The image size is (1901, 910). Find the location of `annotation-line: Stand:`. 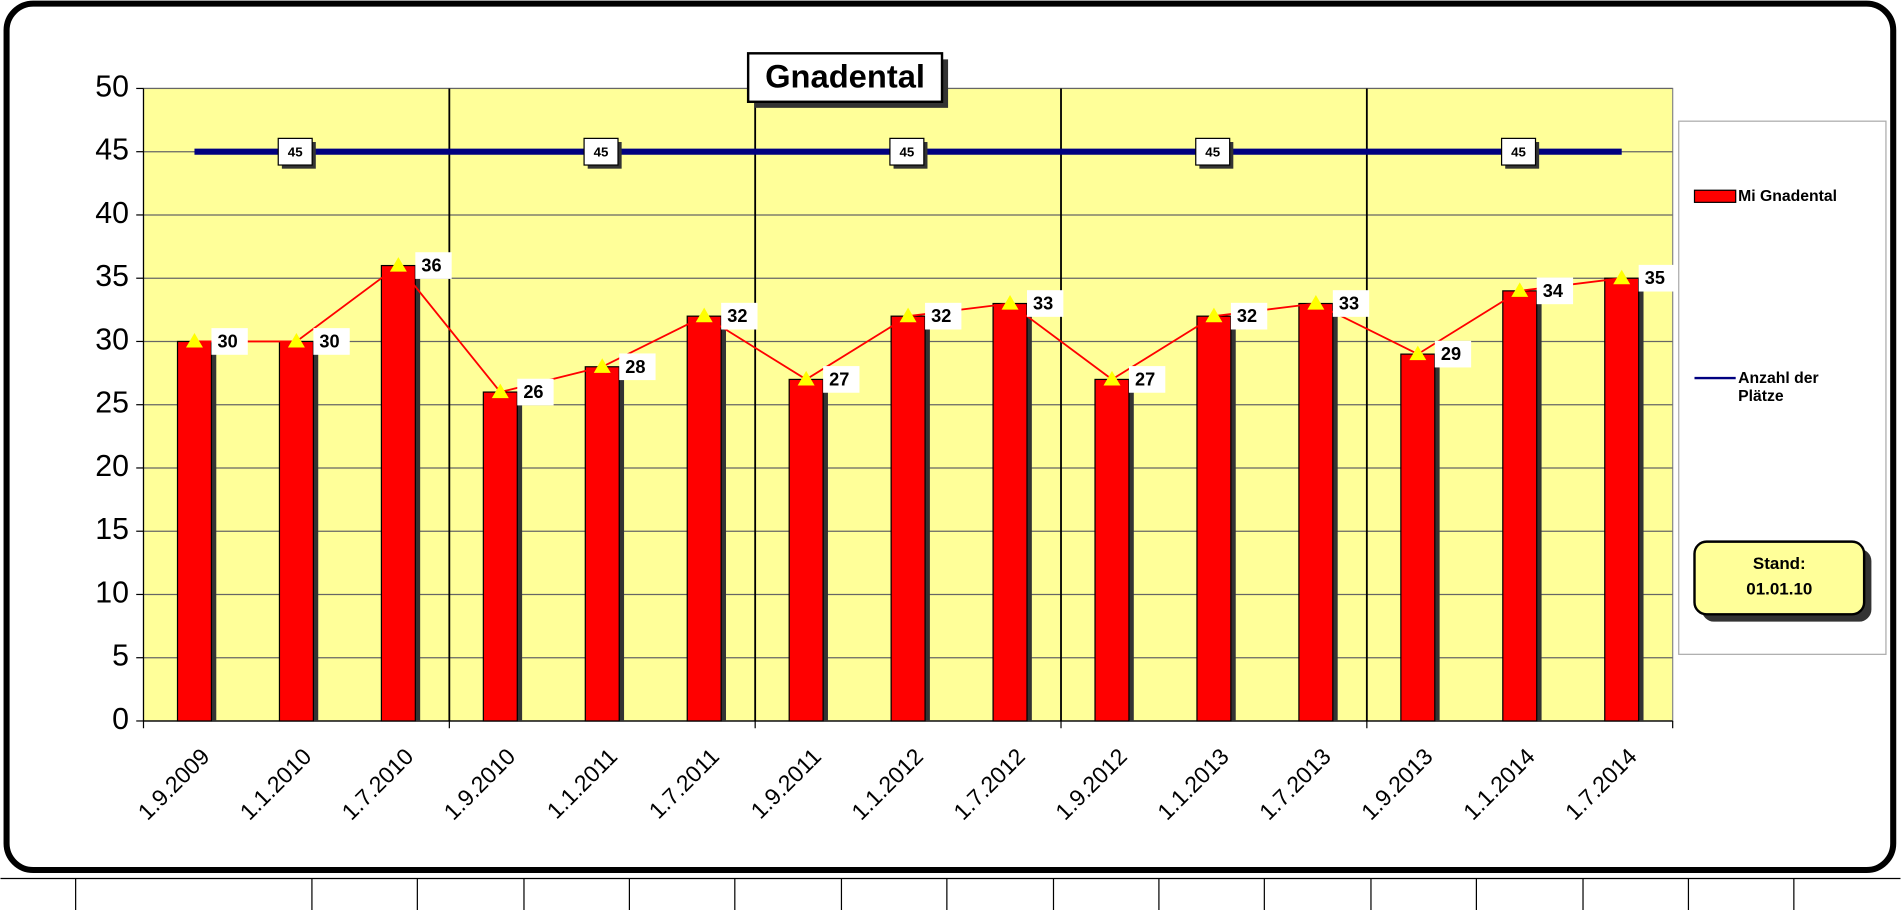

annotation-line: Stand: is located at coordinates (1779, 563).